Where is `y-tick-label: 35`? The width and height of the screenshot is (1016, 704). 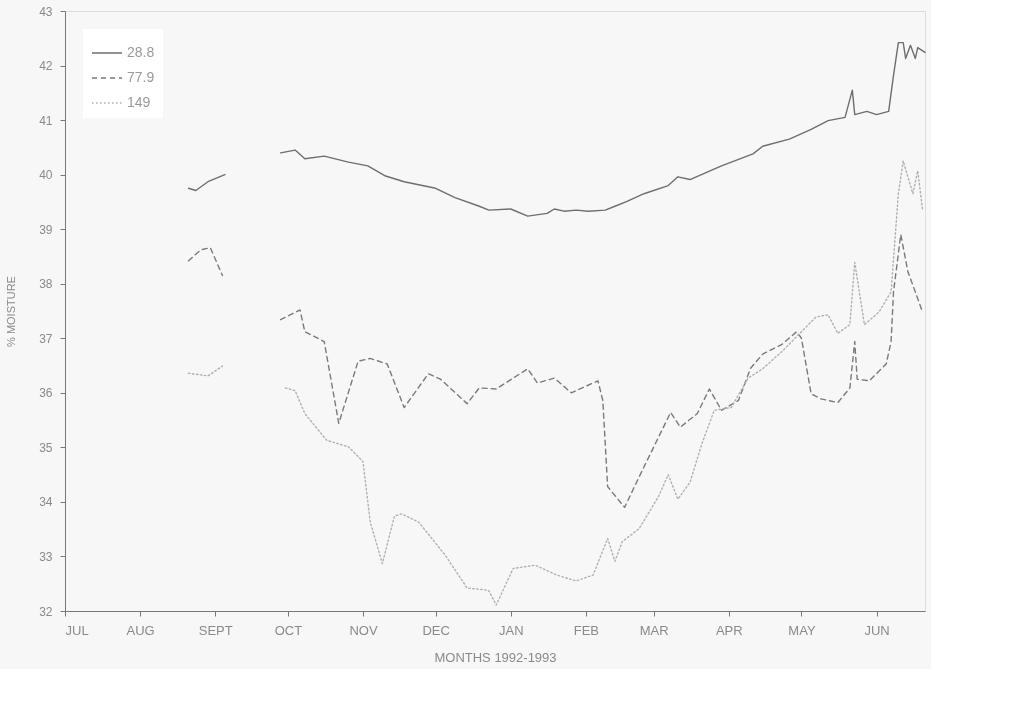
y-tick-label: 35 is located at coordinates (46, 447).